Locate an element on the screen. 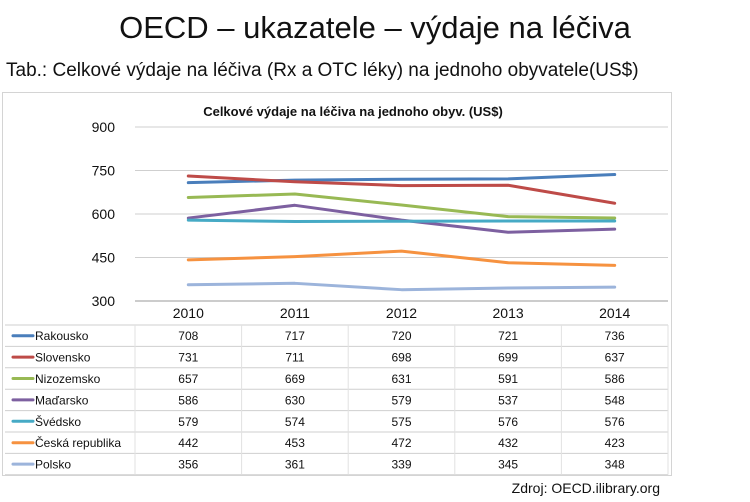 The width and height of the screenshot is (750, 502). legend-label: Maďarsko is located at coordinates (62, 400).